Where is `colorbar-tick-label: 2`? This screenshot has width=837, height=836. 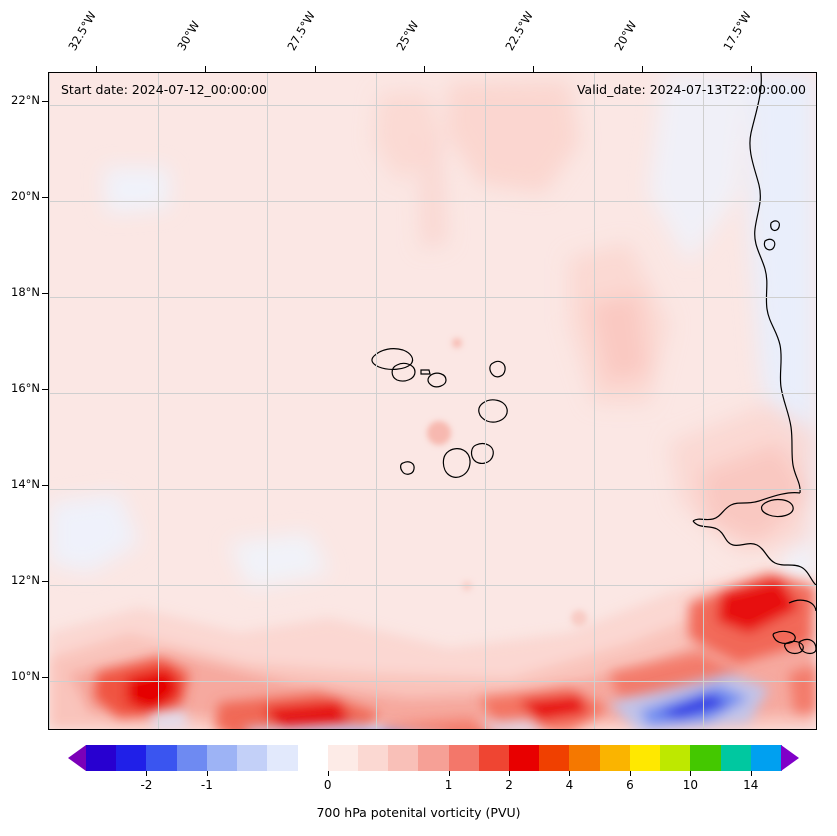
colorbar-tick-label: 2 is located at coordinates (509, 785).